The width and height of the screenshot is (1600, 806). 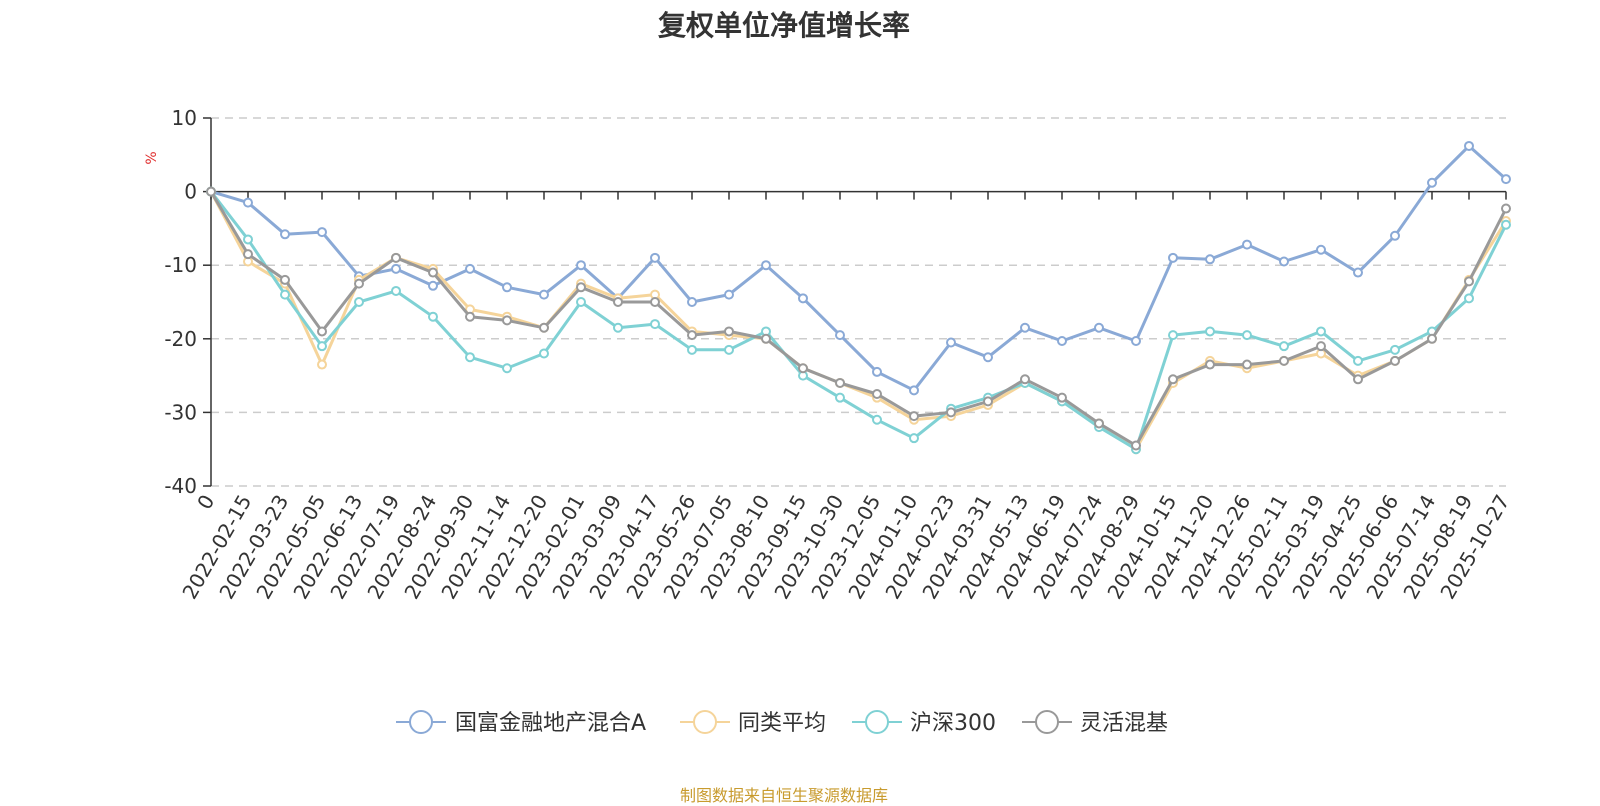 I want to click on y-axis: 10 0 -10 -20 -30 -40%, so click(x=178, y=302).